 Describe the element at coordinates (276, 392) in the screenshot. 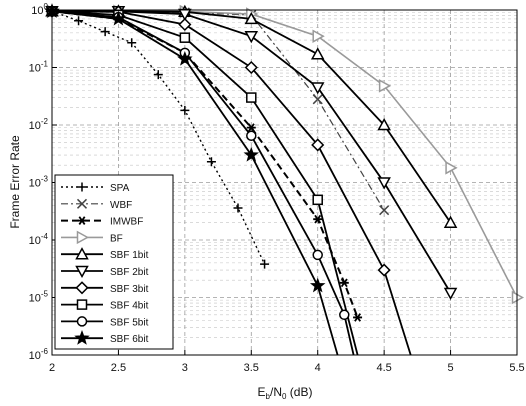

I see `x-axis-label-sep: /N` at that location.